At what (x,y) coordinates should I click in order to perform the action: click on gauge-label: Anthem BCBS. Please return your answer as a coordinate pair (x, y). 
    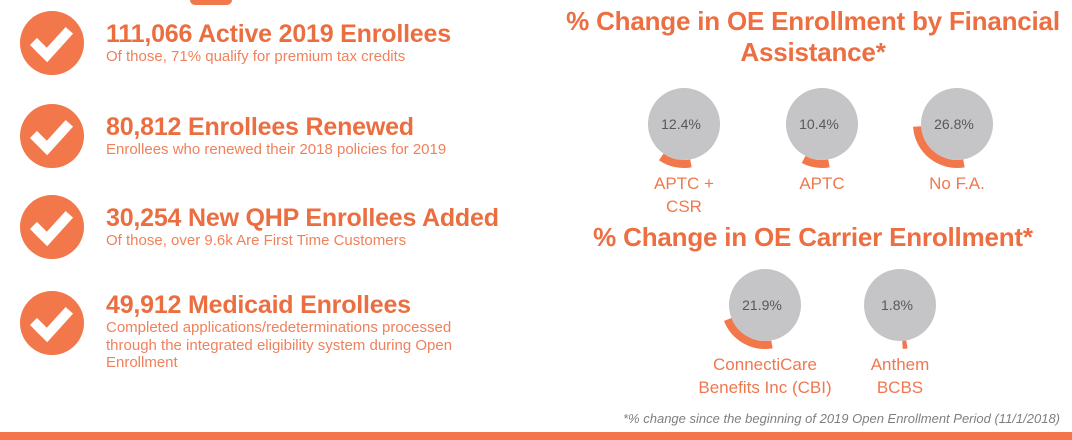
    Looking at the image, I should click on (900, 376).